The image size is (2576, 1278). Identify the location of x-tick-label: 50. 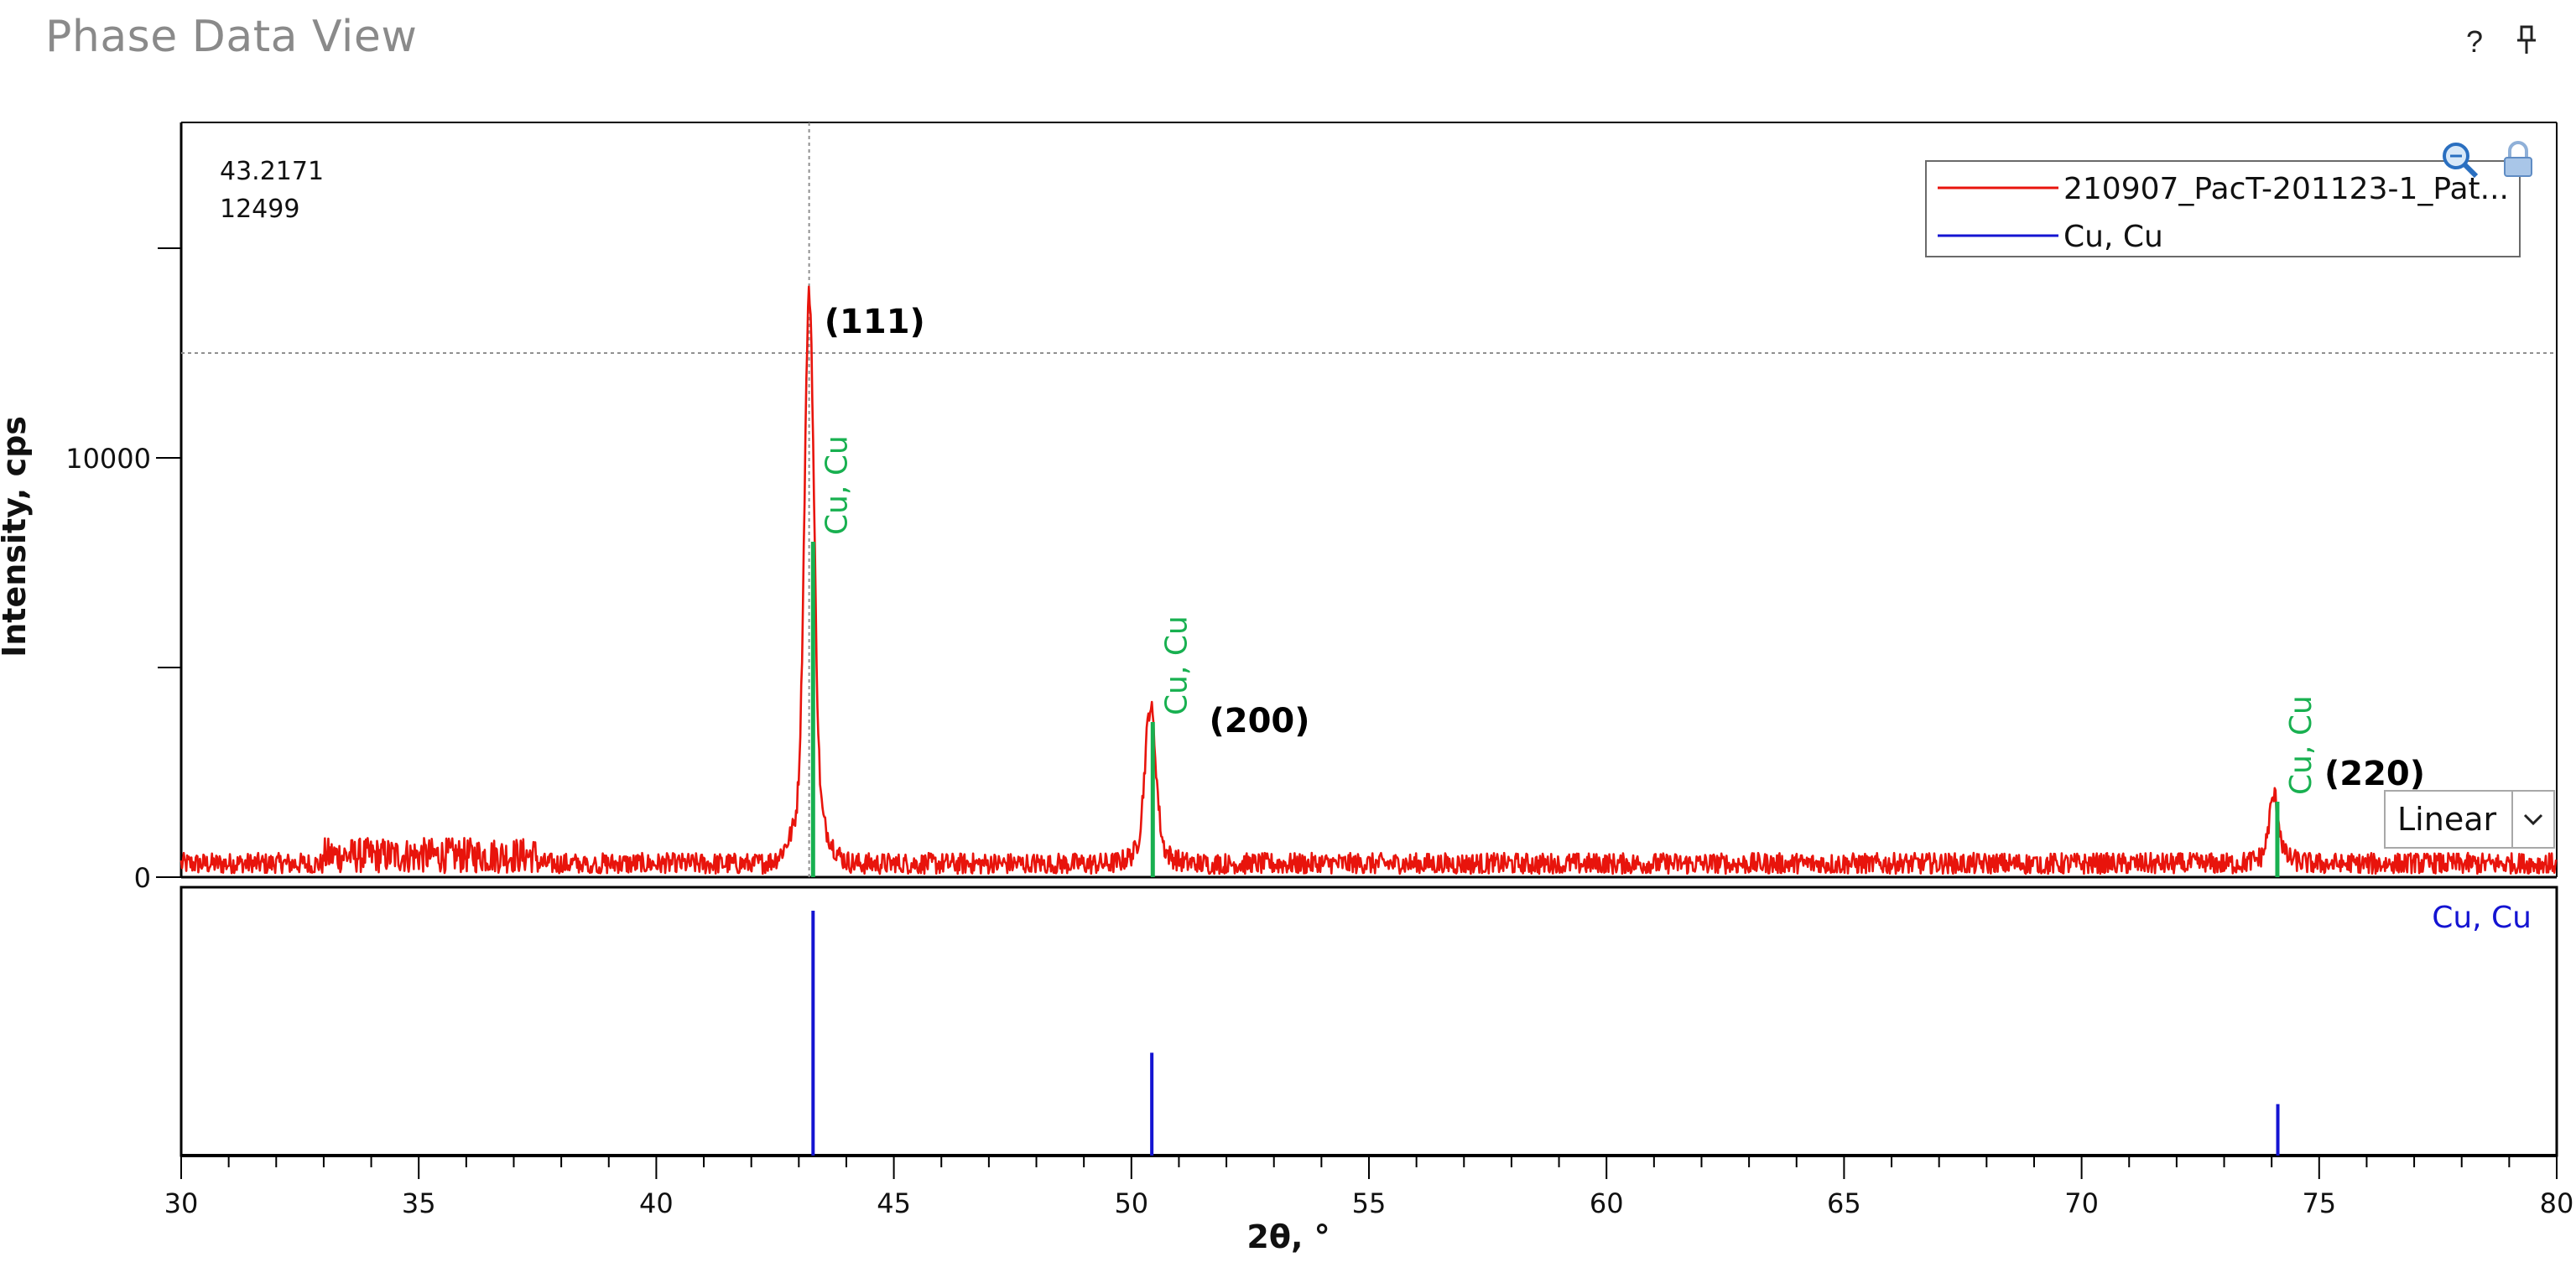
(1131, 1203).